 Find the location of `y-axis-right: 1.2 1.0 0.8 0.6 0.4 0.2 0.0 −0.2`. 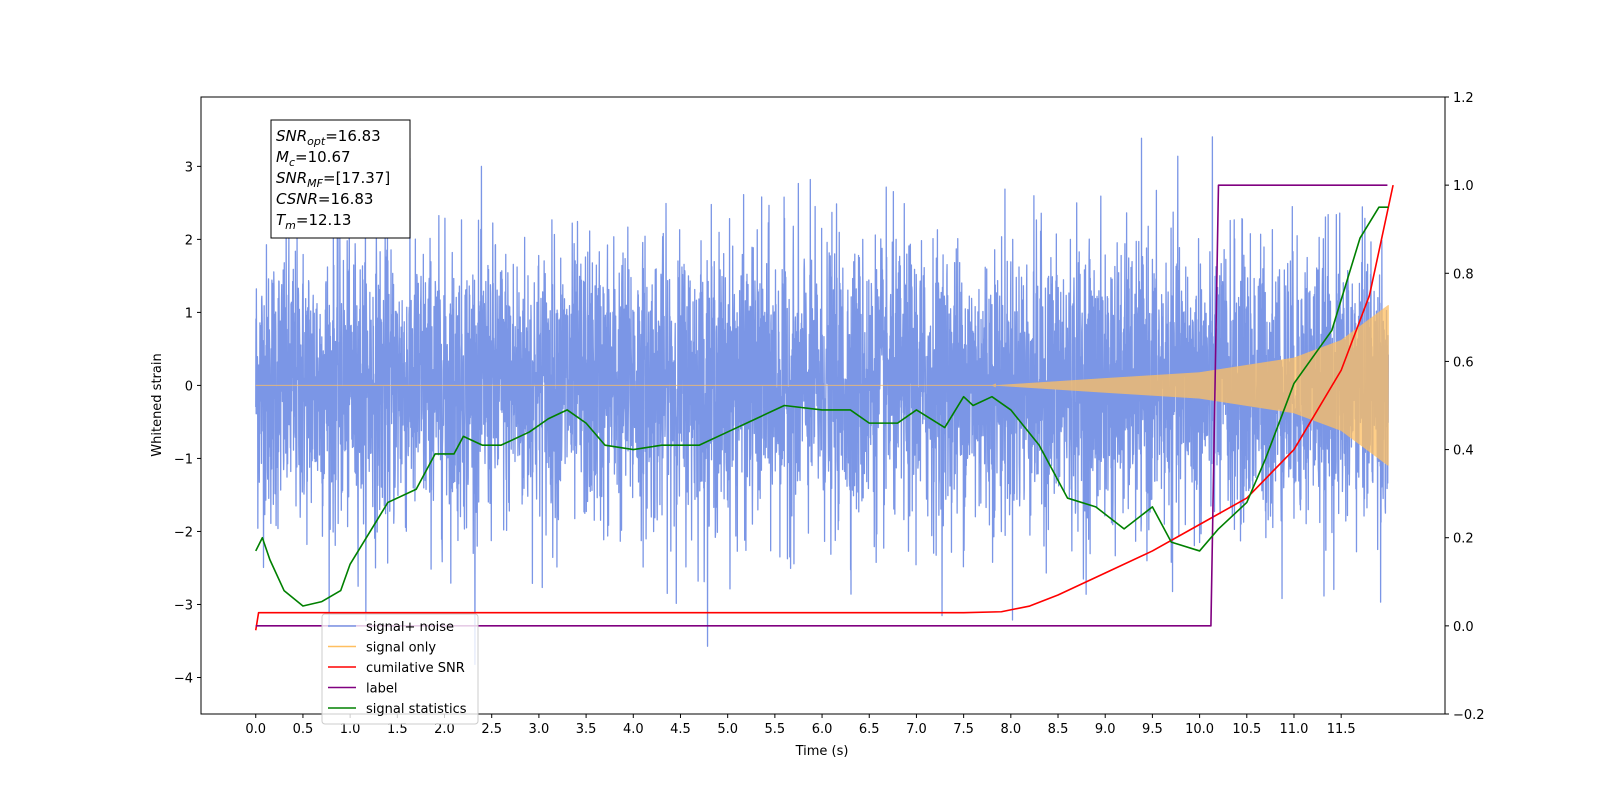

y-axis-right: 1.2 1.0 0.8 0.6 0.4 0.2 0.0 −0.2 is located at coordinates (1465, 407).